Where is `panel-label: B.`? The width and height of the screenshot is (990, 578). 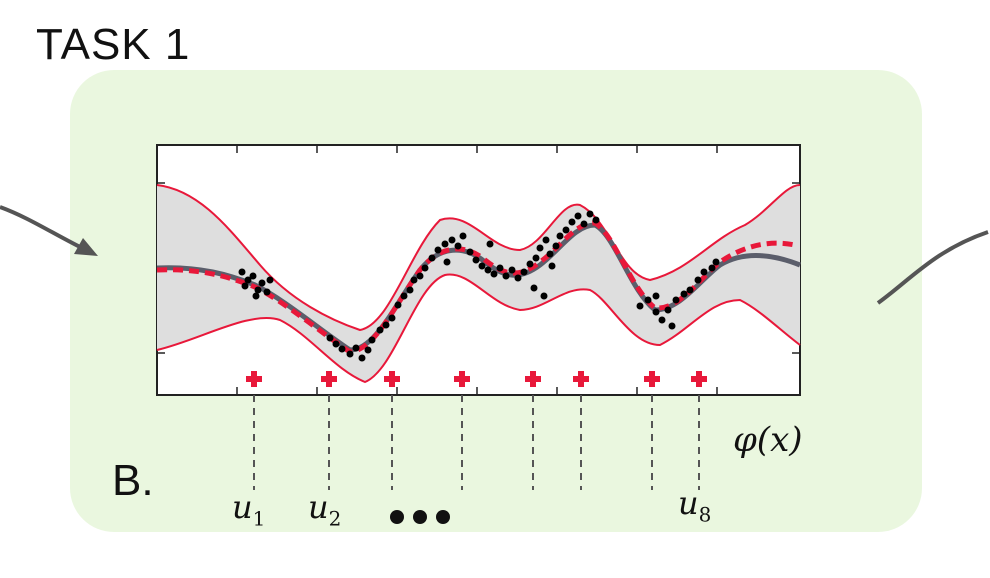 panel-label: B. is located at coordinates (133, 480).